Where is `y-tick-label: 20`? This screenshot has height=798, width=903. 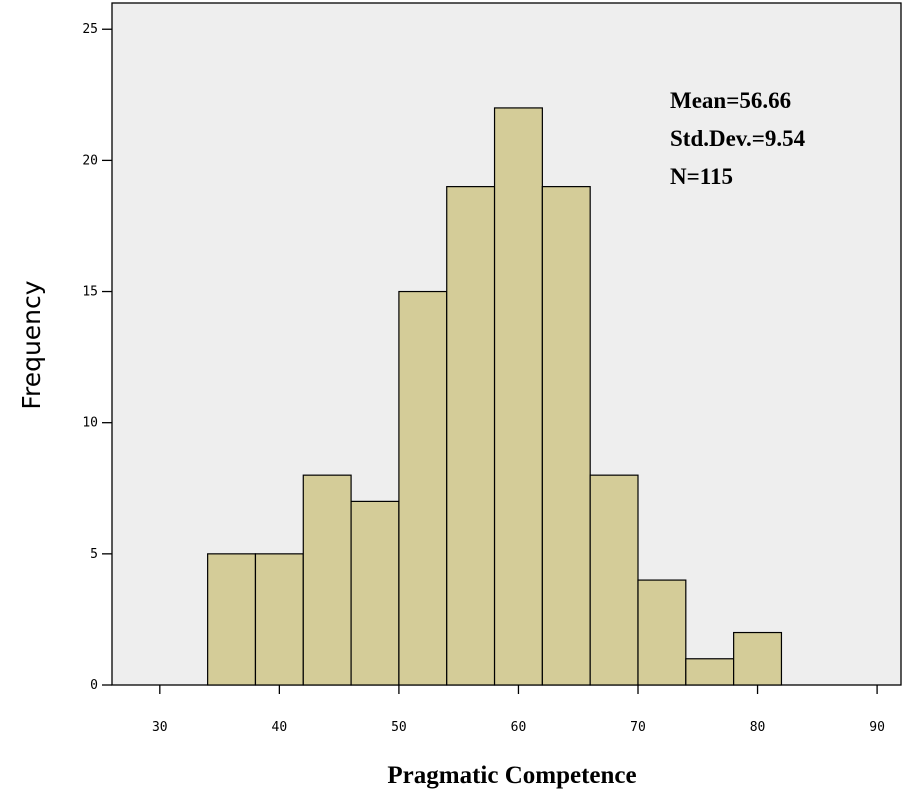
y-tick-label: 20 is located at coordinates (90, 160).